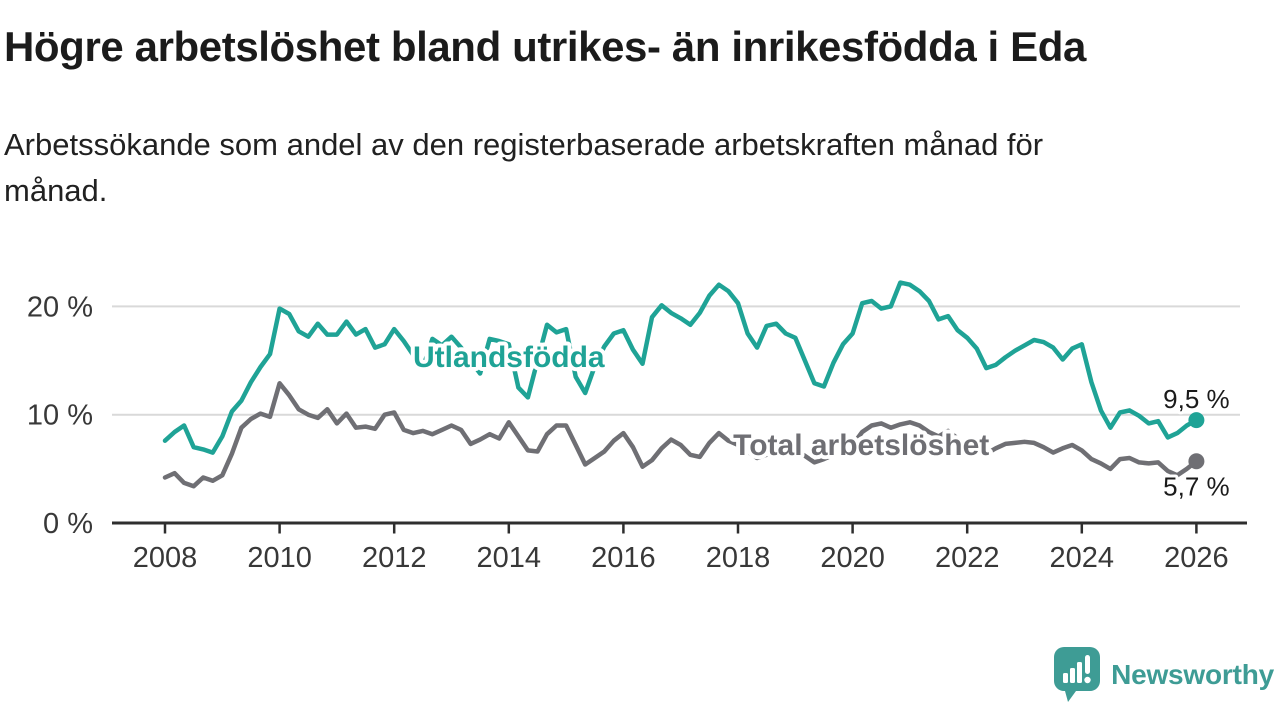 The image size is (1280, 720). Describe the element at coordinates (509, 558) in the screenshot. I see `x-tick-label: 2014` at that location.